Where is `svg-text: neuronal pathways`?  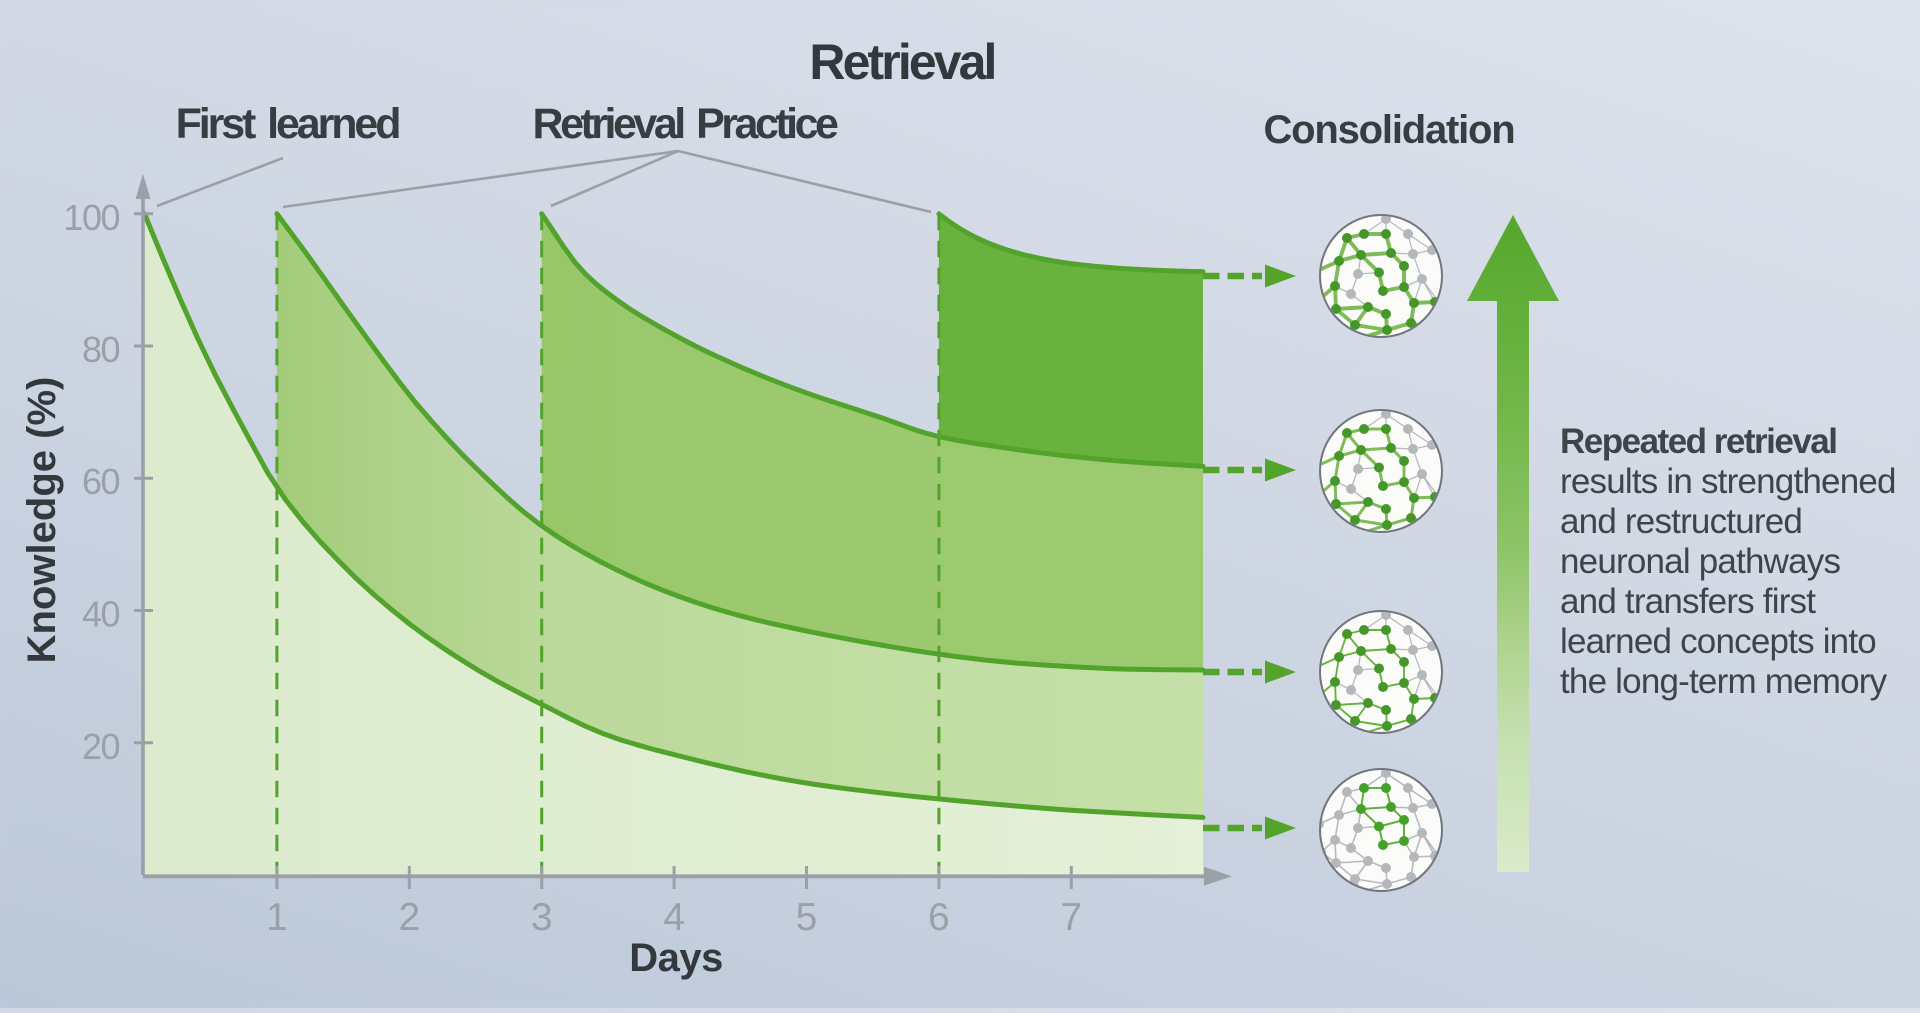
svg-text: neuronal pathways is located at coordinates (1700, 561).